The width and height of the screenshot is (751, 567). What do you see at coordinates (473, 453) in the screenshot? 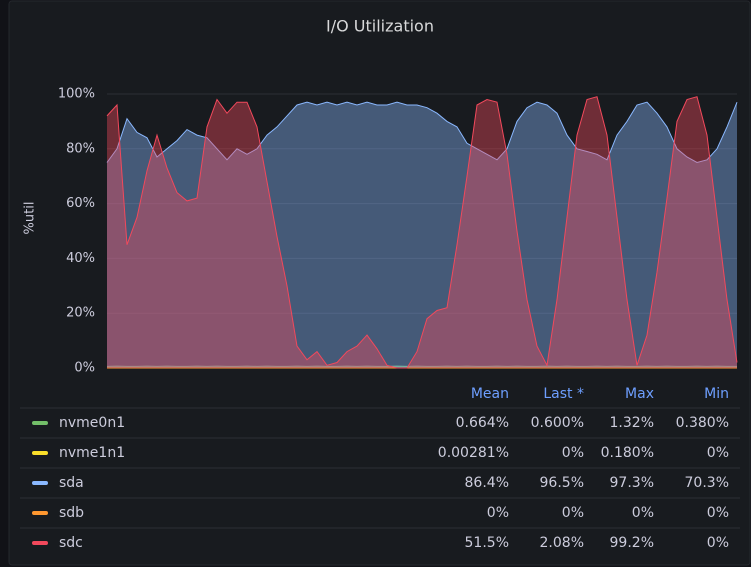
I see `legend-stat: 0.00281%` at bounding box center [473, 453].